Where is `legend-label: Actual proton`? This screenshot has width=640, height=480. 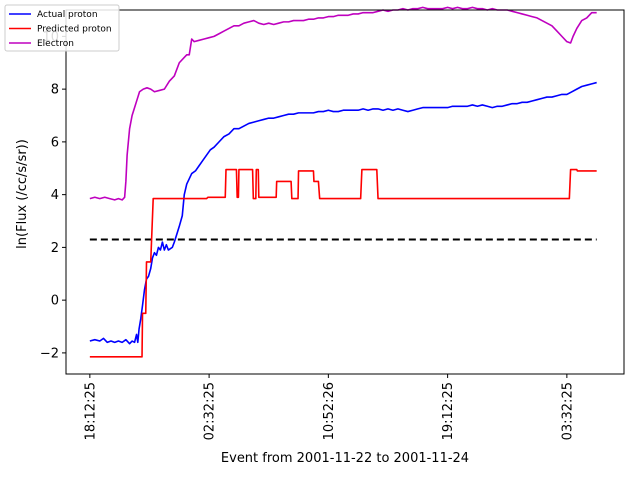 legend-label: Actual proton is located at coordinates (67, 15).